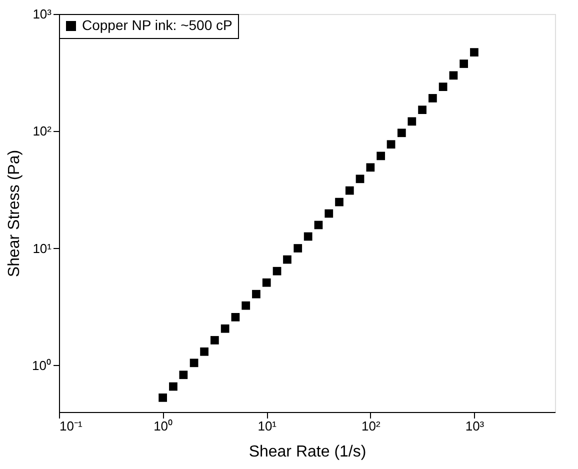 The height and width of the screenshot is (469, 578). What do you see at coordinates (42, 14) in the screenshot?
I see `y-tick-label: 10³` at bounding box center [42, 14].